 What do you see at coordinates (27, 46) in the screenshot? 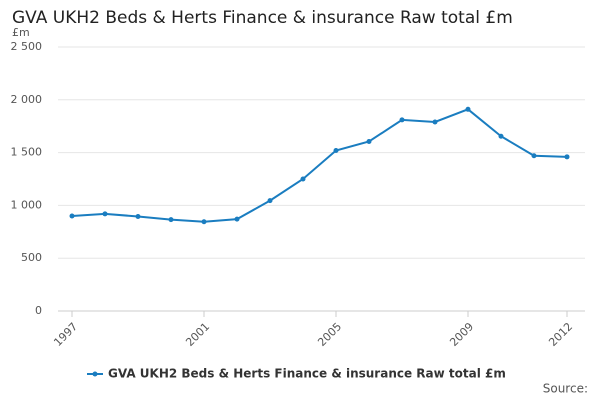
I see `y-tick-label: 2 500` at bounding box center [27, 46].